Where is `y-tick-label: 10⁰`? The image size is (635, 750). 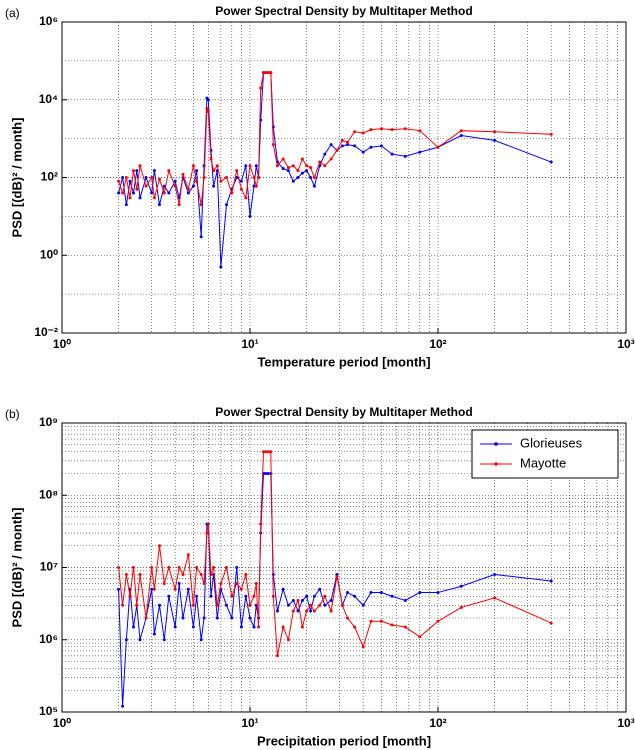
y-tick-label: 10⁰ is located at coordinates (49, 254).